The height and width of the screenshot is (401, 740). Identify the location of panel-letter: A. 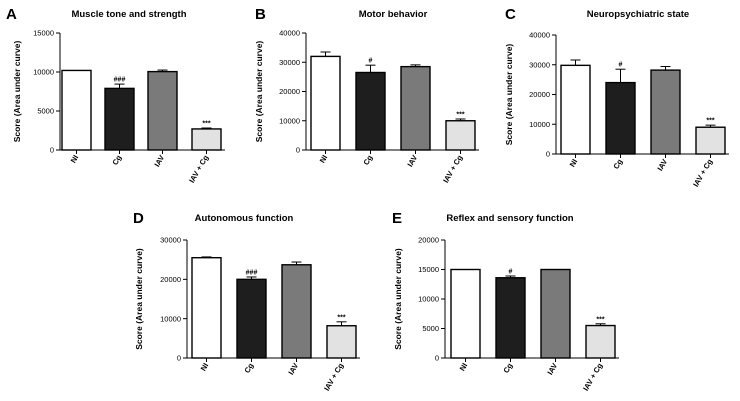
(11, 14).